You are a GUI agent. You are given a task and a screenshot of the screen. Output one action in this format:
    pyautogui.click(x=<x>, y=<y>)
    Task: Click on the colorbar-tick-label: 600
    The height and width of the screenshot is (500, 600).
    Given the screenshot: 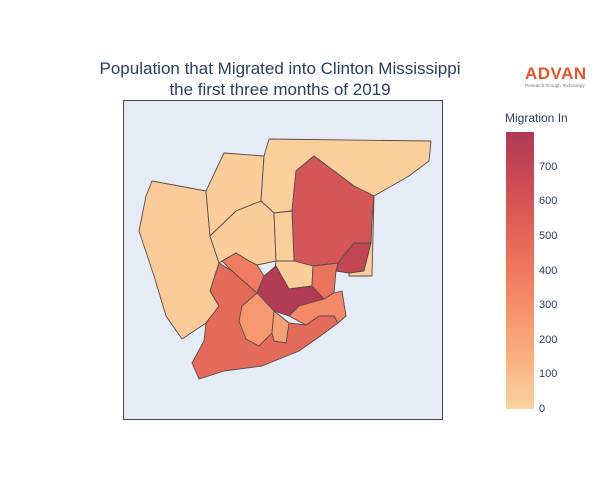 What is the action you would take?
    pyautogui.click(x=548, y=201)
    